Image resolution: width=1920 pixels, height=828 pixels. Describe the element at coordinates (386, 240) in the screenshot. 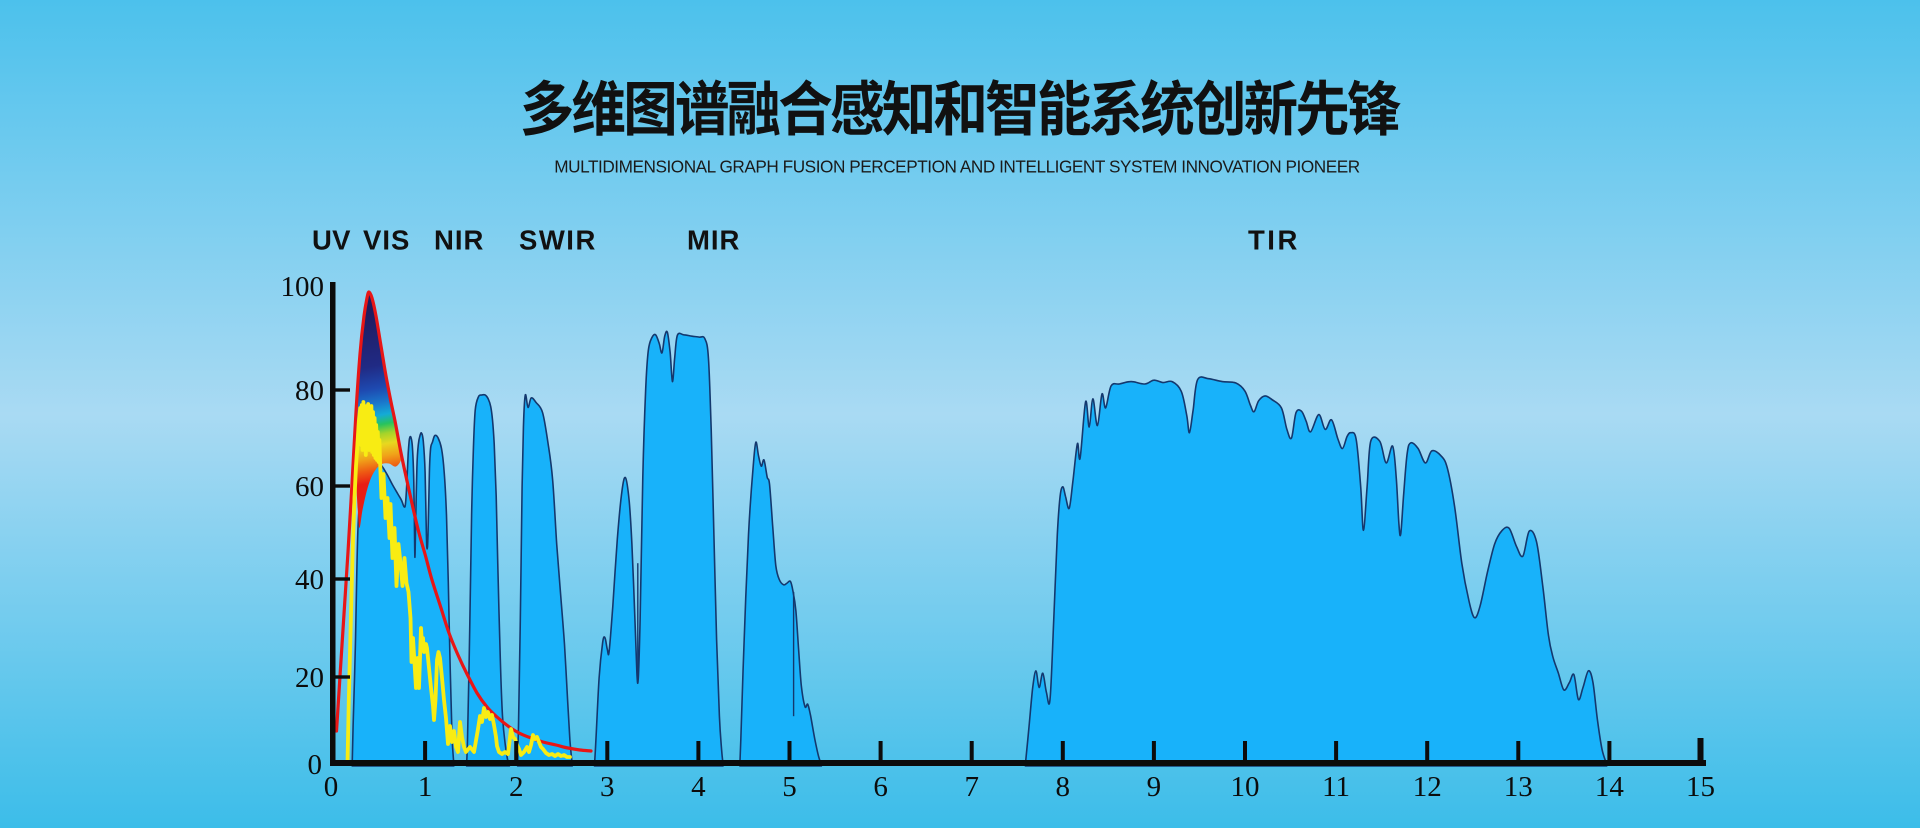

I see `svg-text: VIS` at that location.